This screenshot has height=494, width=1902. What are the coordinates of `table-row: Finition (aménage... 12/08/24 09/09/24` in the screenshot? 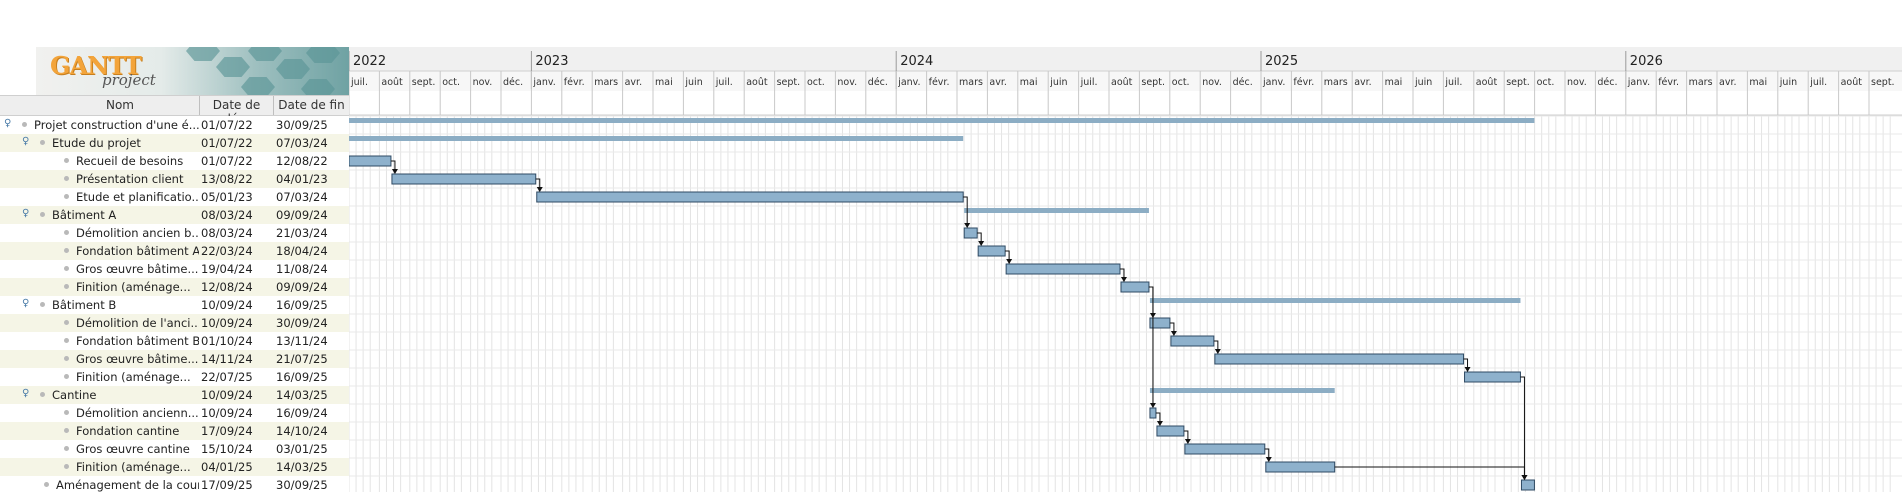 It's located at (174, 287).